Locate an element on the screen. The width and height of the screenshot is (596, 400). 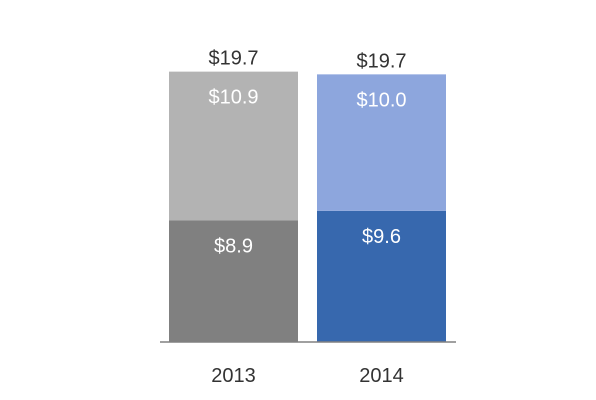
segment-value-label: $10.9 is located at coordinates (233, 98).